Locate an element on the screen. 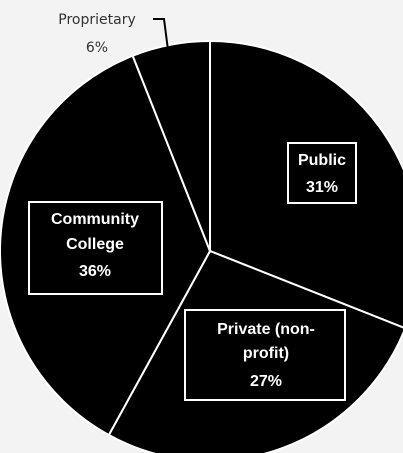 This screenshot has height=453, width=403. label-box-community-college is located at coordinates (95, 248).